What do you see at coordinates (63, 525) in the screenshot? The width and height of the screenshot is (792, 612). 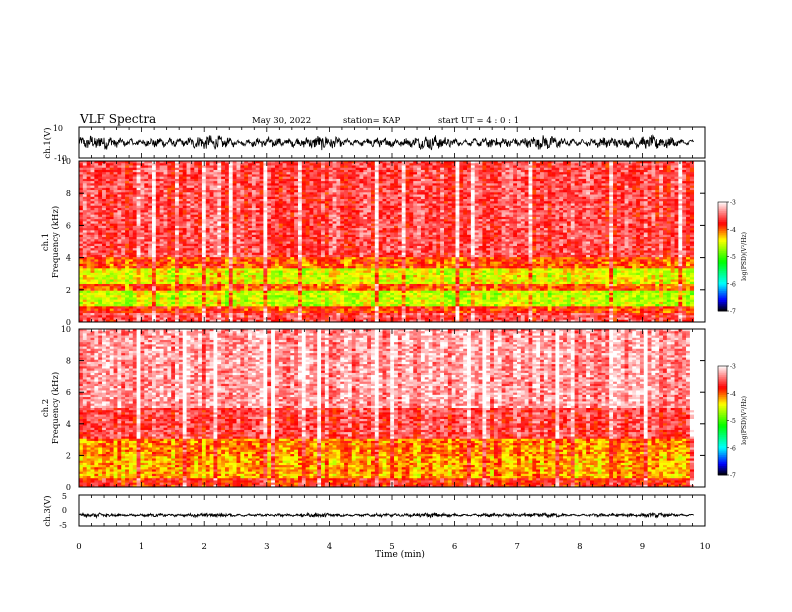 I see `ch3-ytick-bottom: -5` at bounding box center [63, 525].